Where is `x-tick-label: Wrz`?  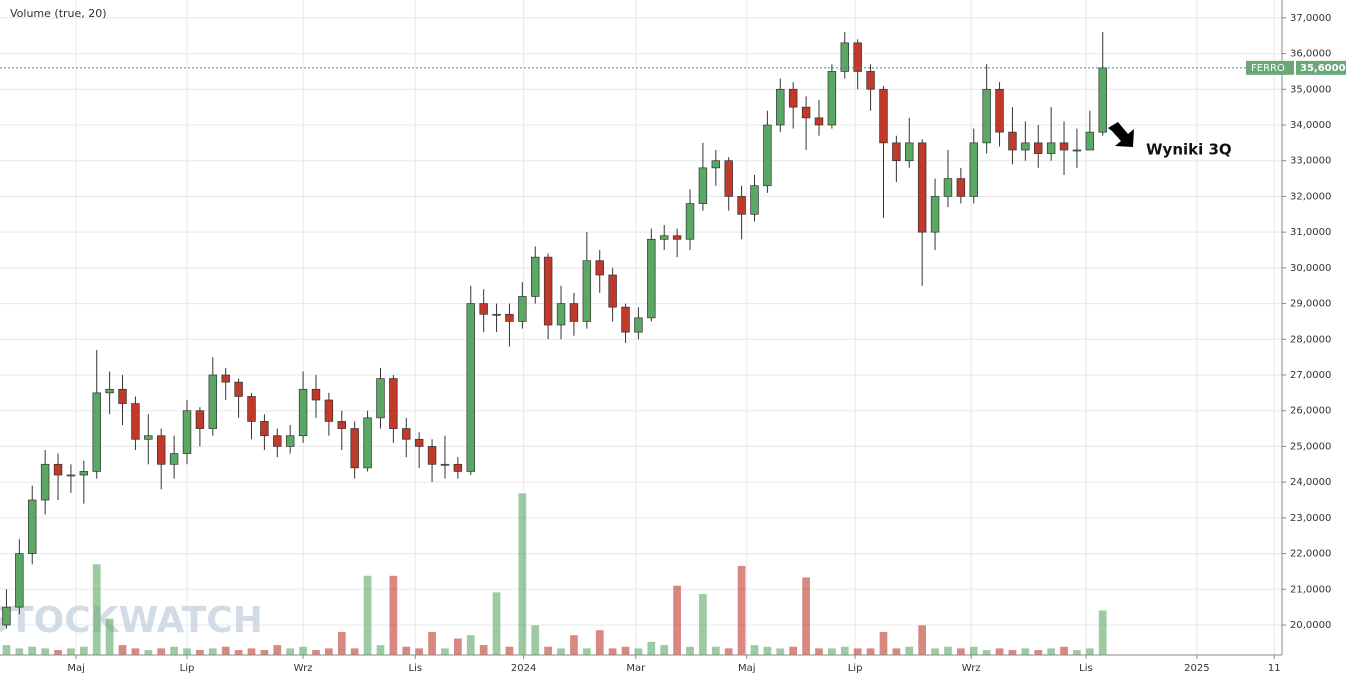 x-tick-label: Wrz is located at coordinates (971, 668).